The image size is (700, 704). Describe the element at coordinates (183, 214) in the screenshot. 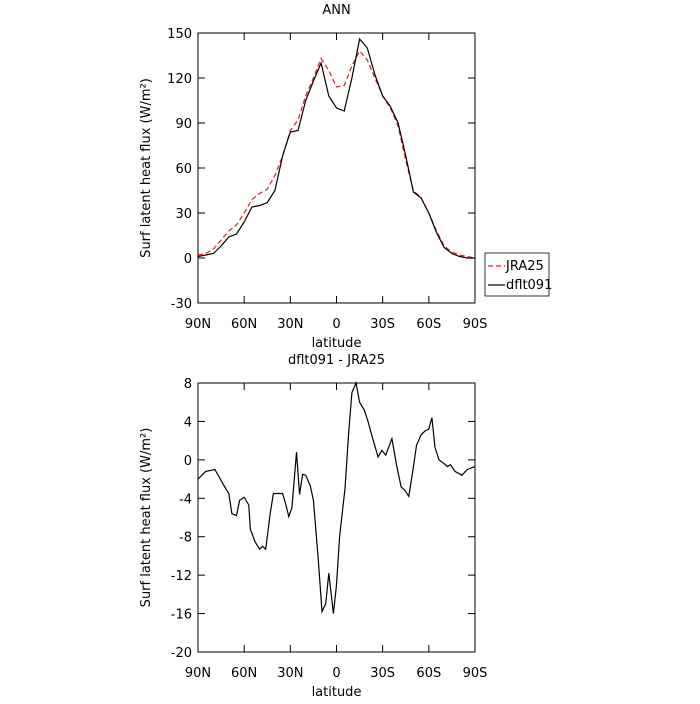

I see `y-tick-label: 30` at that location.